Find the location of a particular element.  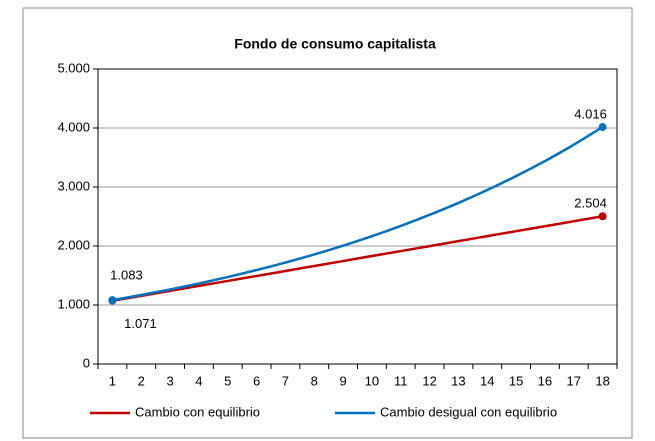

x-tick-label: 16 is located at coordinates (545, 380).